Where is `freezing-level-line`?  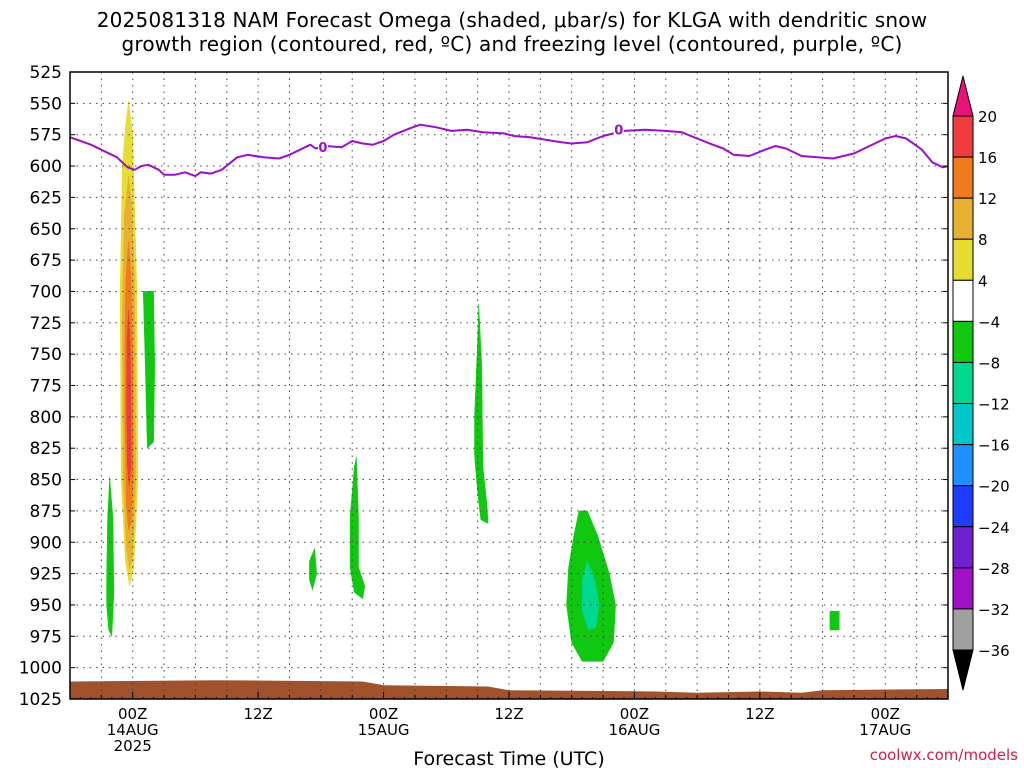
freezing-level-line is located at coordinates (509, 150).